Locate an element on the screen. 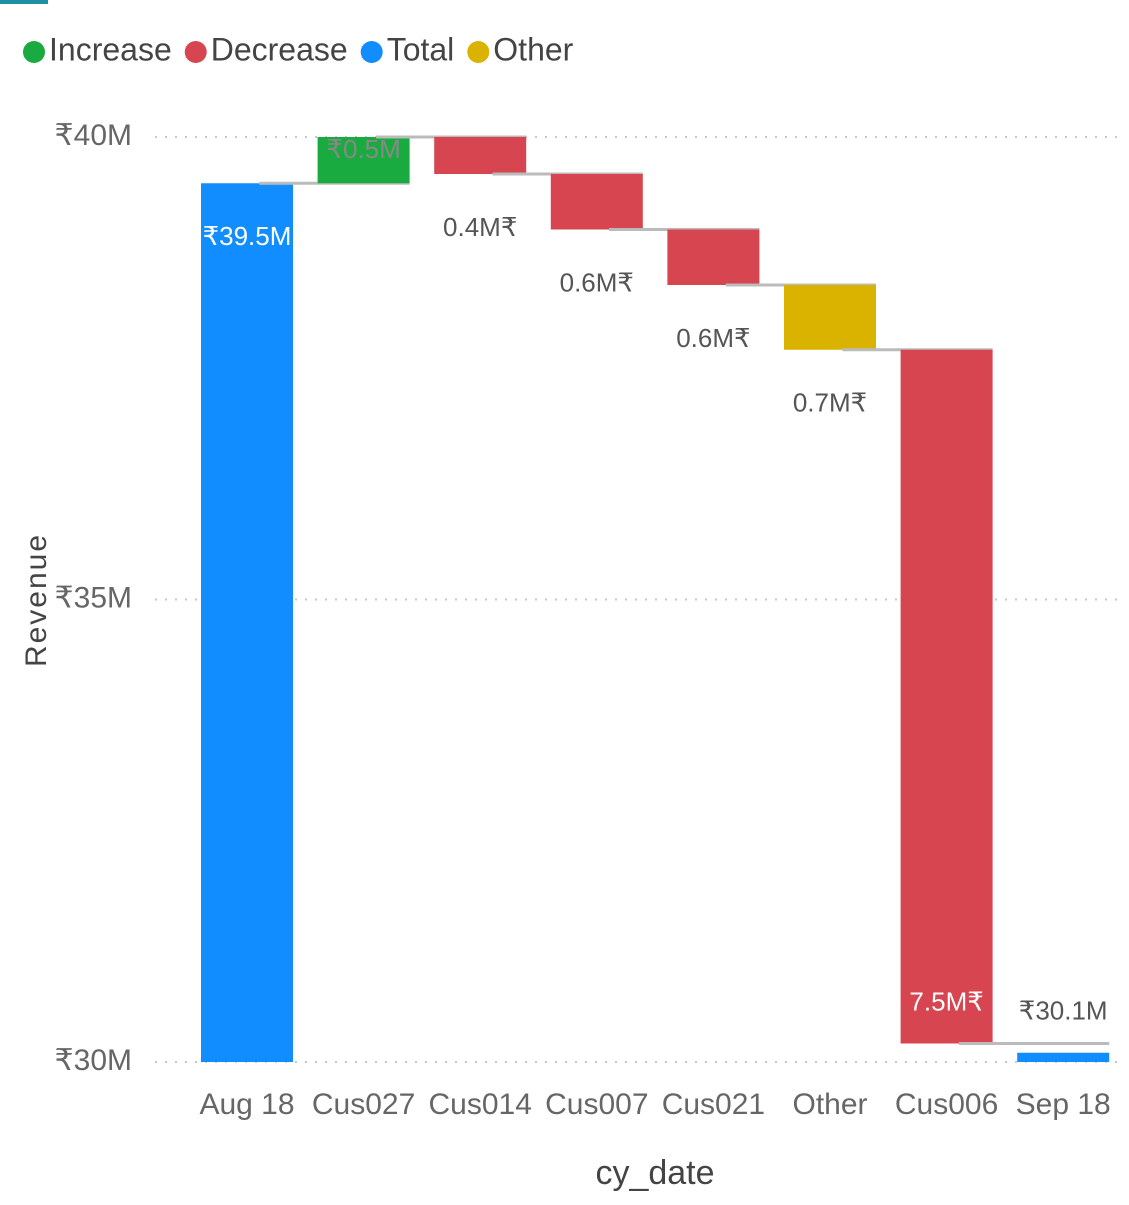 This screenshot has height=1205, width=1129. x-tick-label: Sep 18 is located at coordinates (1063, 1104).